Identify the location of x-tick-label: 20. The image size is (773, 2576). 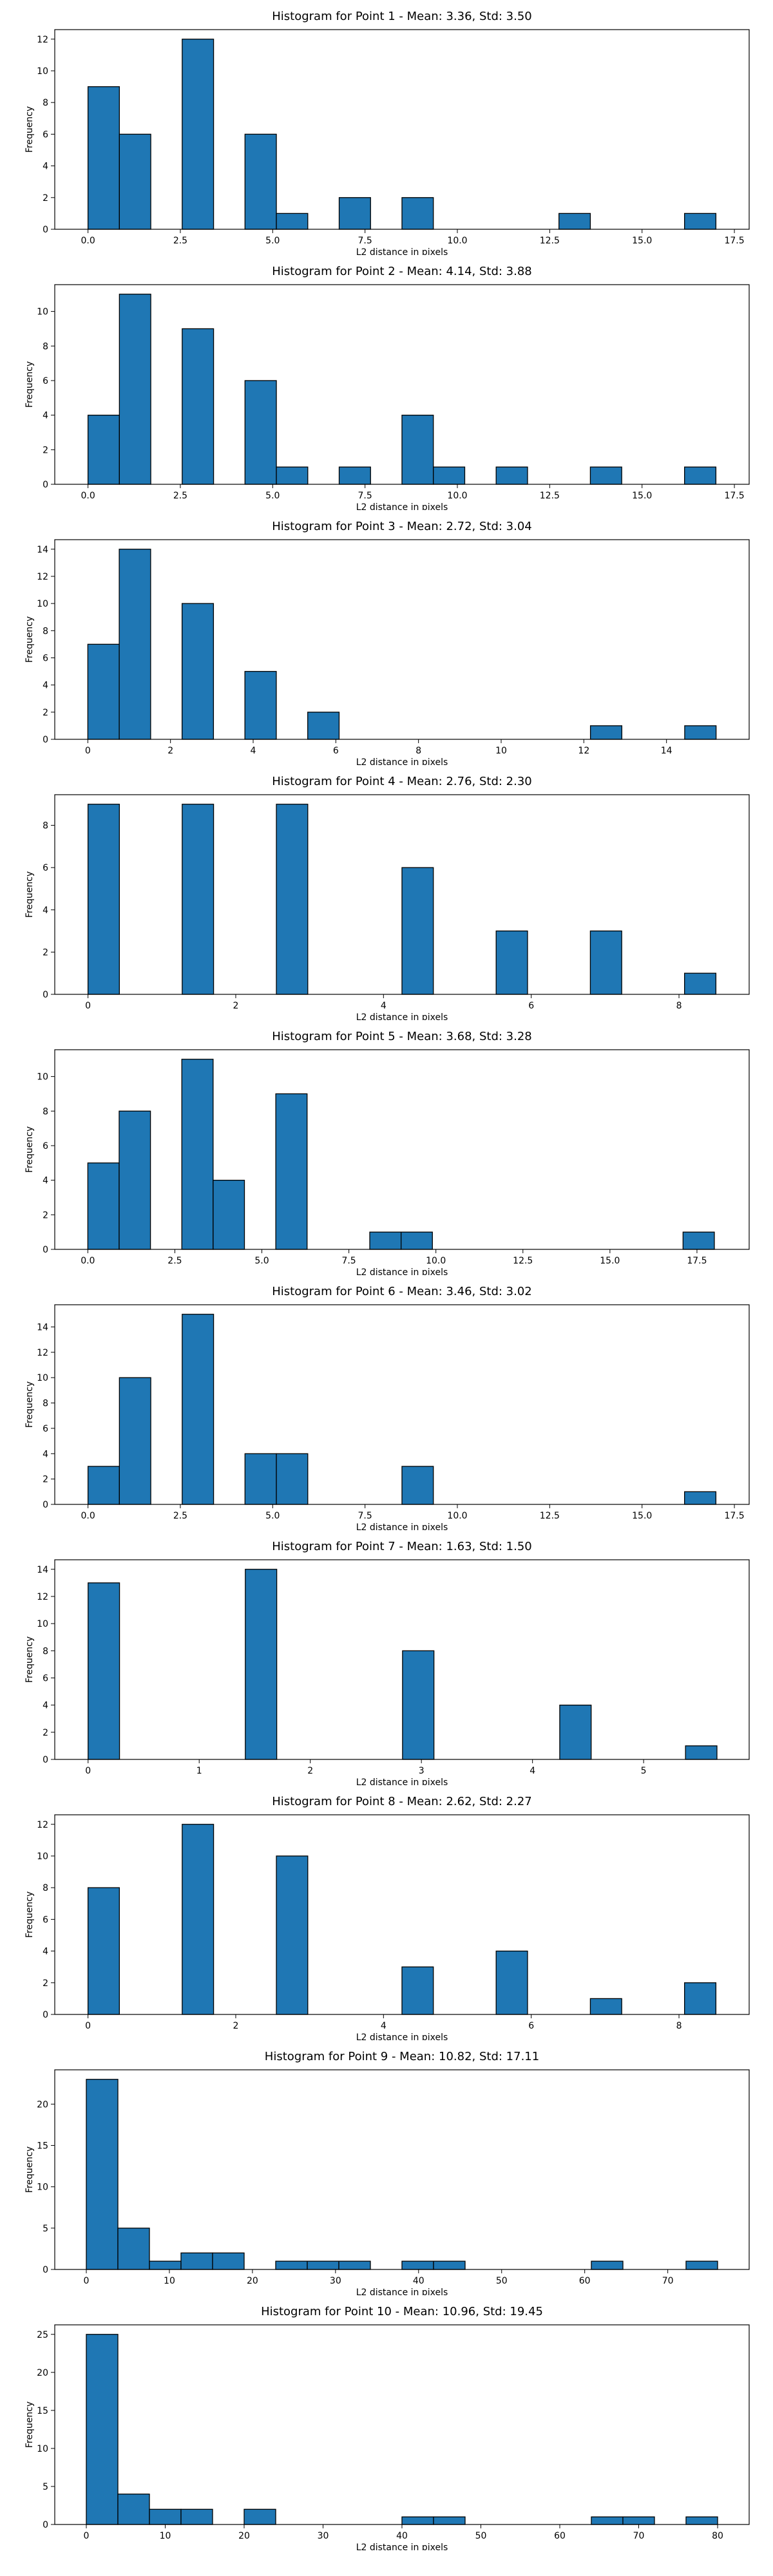
(244, 2536).